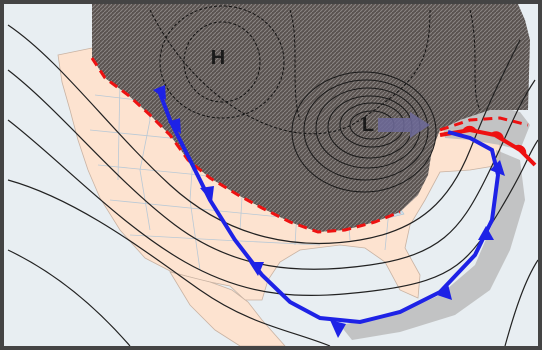 Image resolution: width=542 pixels, height=350 pixels. I want to click on low-track-arrow, so click(404, 125).